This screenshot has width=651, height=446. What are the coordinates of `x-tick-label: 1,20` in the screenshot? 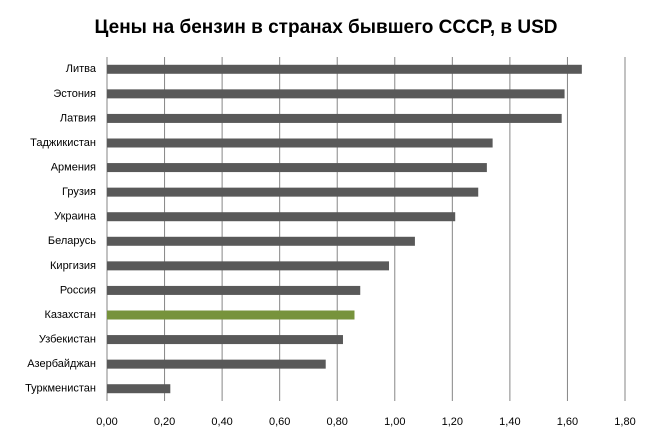 It's located at (452, 422).